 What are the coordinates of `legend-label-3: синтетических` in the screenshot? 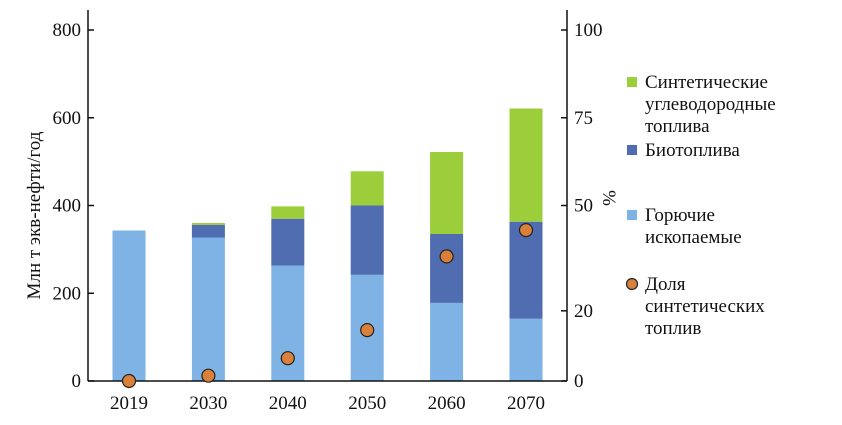 It's located at (705, 306).